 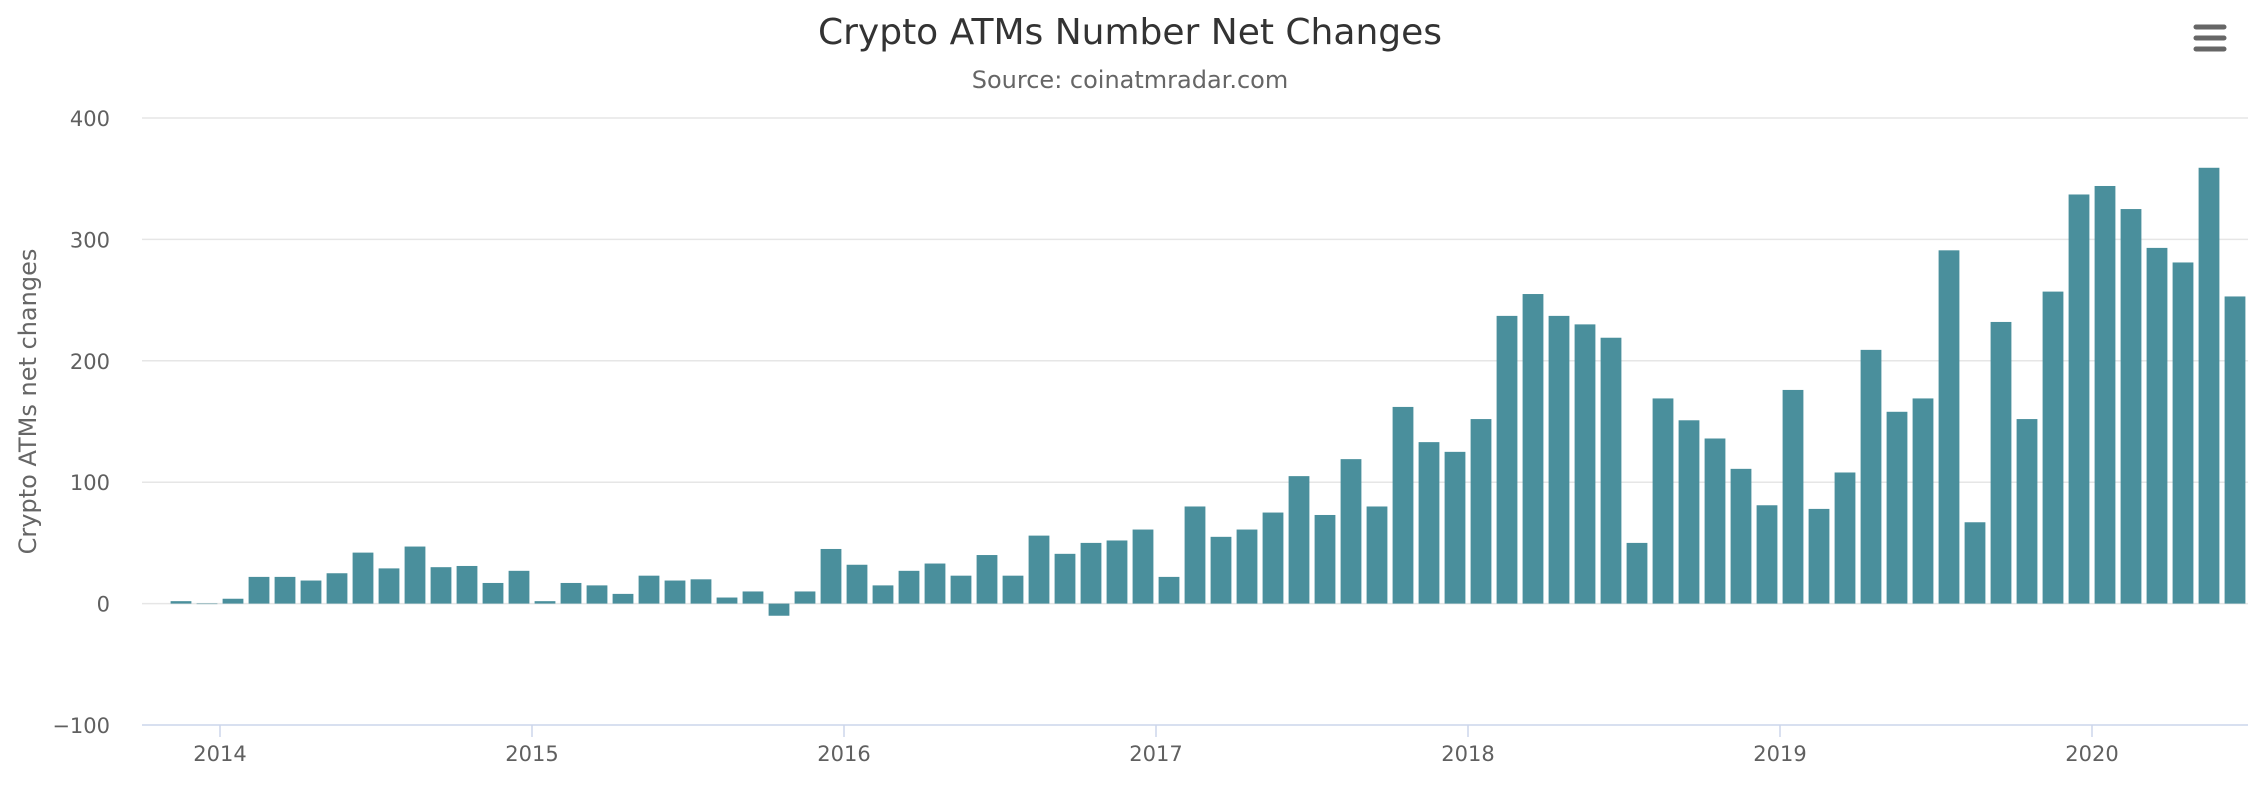 I want to click on x-axis-ticks: 2014 2015 2016 2017 2018 2019 2020, so click(x=1156, y=745).